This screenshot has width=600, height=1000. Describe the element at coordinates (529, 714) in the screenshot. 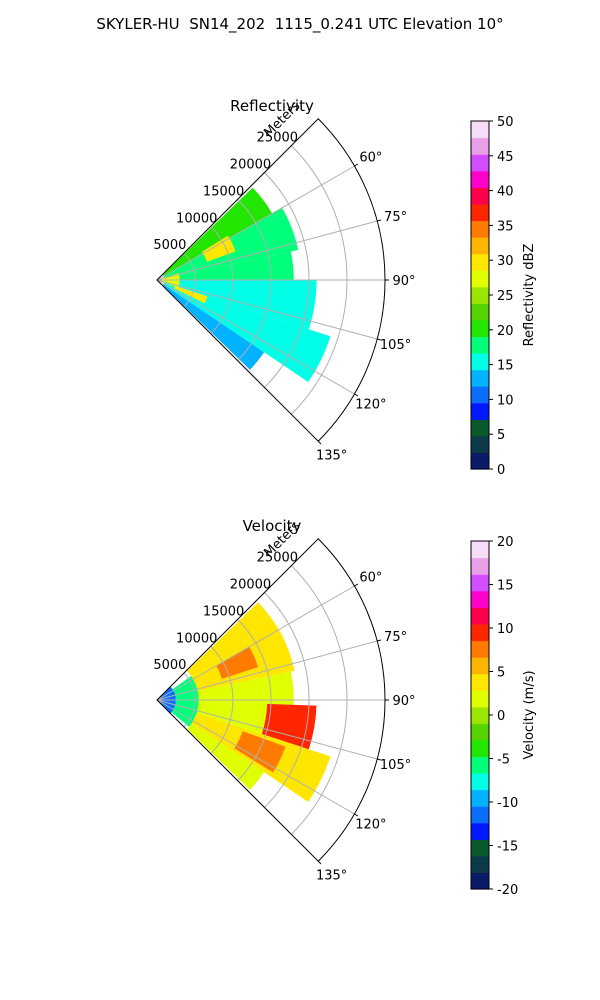

I see `colorbar-label: Velocity (m/s)` at that location.